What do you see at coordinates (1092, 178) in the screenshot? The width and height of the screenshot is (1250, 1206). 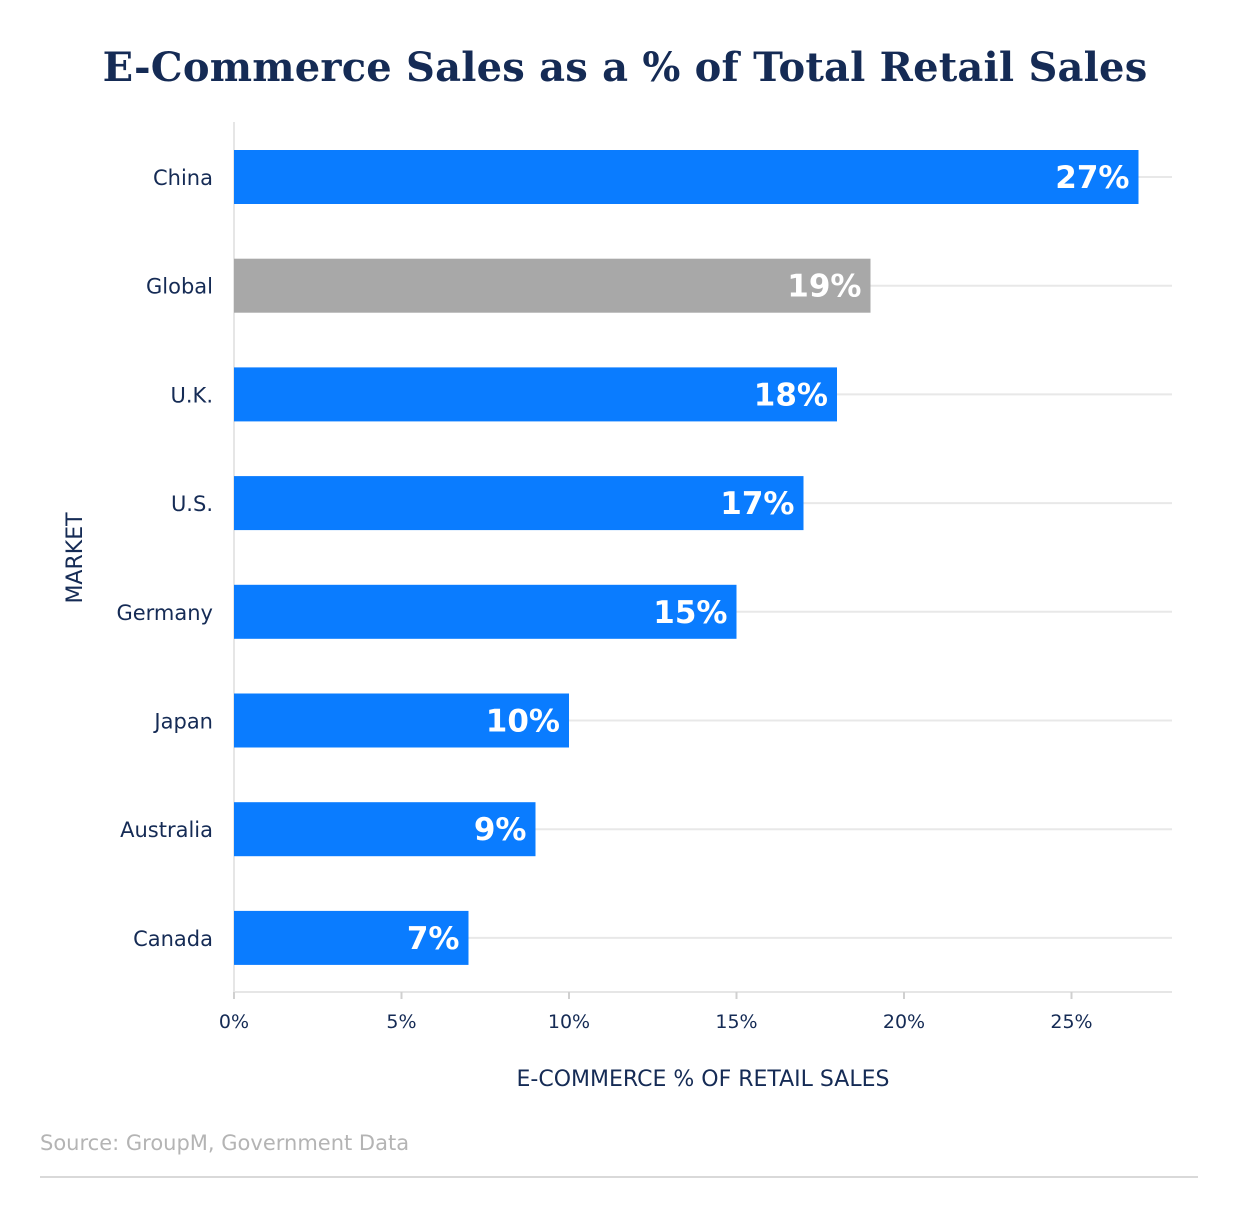 I see `bar-data-label: 27%` at bounding box center [1092, 178].